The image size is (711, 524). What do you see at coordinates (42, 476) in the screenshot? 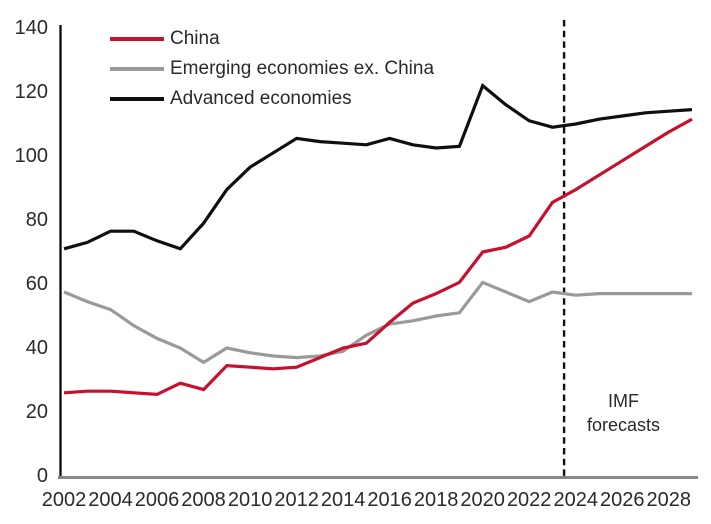
I see `y-tick-label: 0` at bounding box center [42, 476].